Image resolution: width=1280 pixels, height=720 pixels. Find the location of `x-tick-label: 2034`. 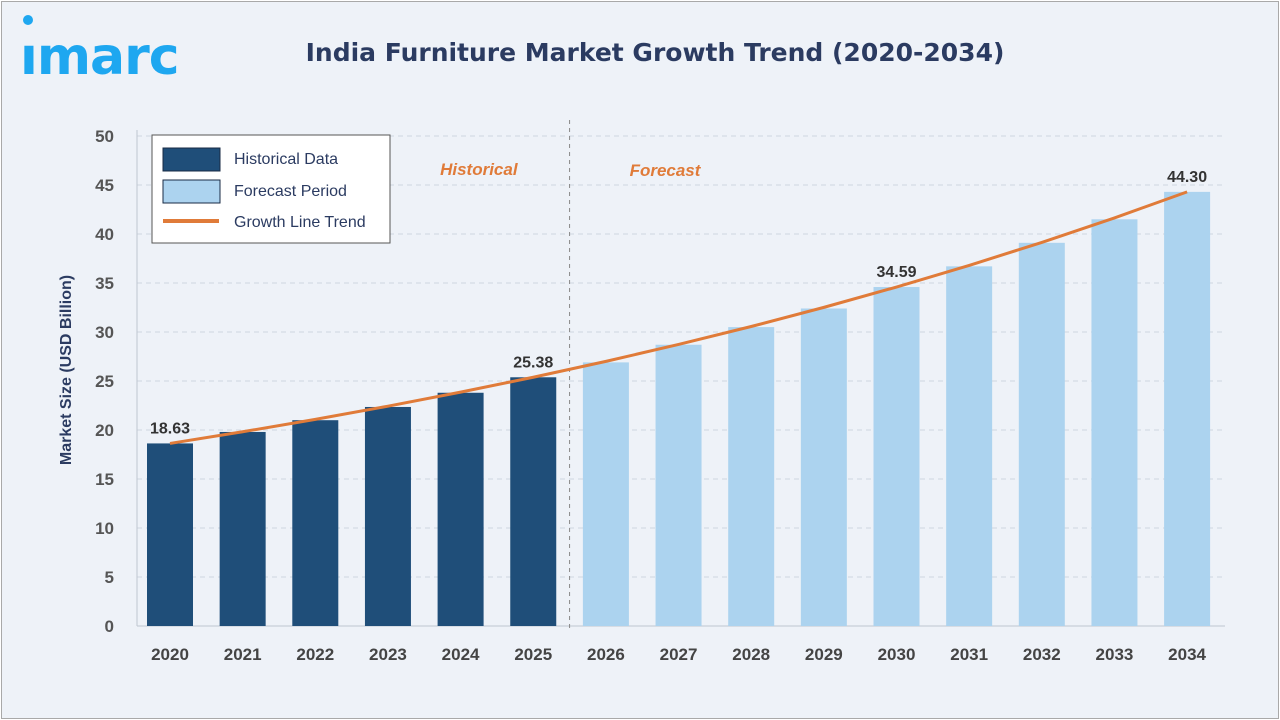

x-tick-label: 2034 is located at coordinates (1187, 654).